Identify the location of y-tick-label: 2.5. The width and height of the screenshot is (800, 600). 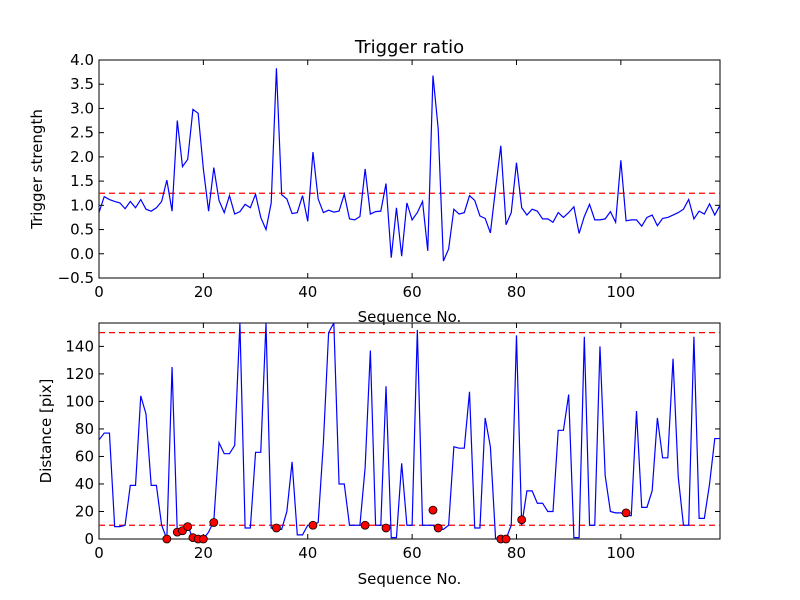
(82, 133).